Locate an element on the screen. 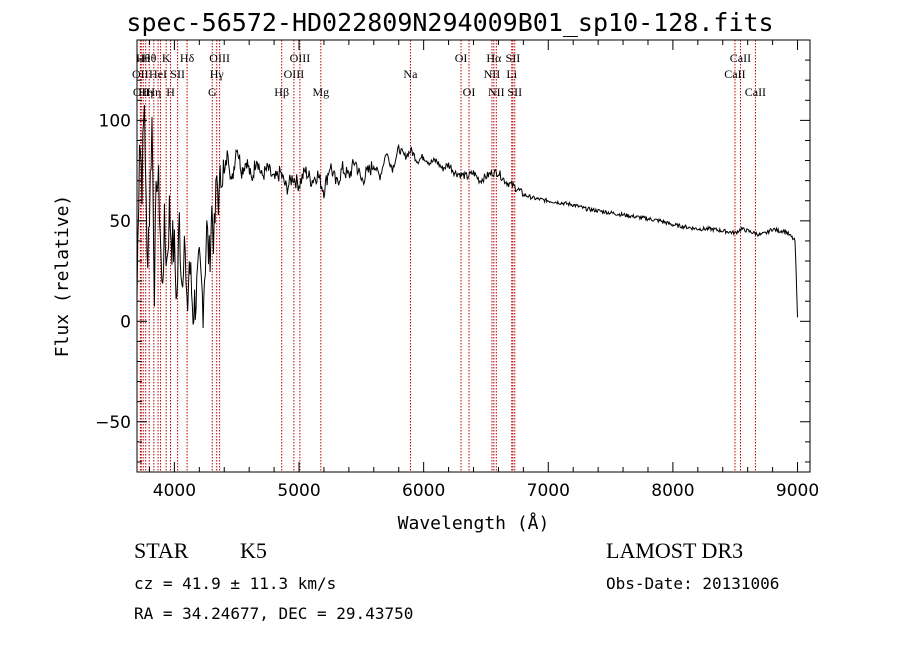  line-label-12: G is located at coordinates (212, 92).